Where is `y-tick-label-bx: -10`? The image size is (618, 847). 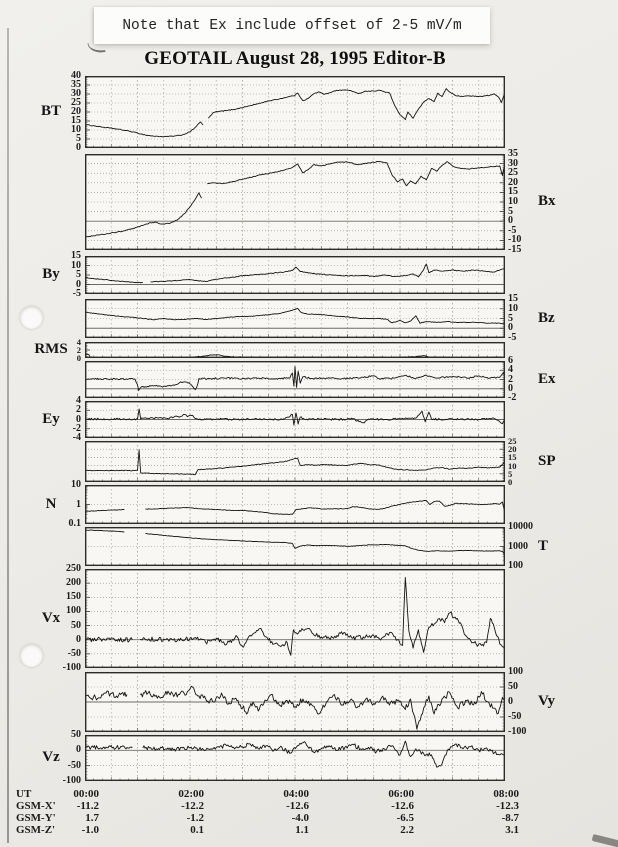 y-tick-label-bx: -10 is located at coordinates (515, 240).